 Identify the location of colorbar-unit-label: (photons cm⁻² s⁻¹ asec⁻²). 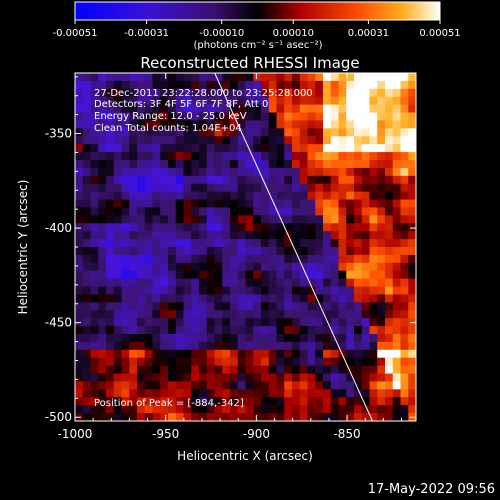
(257, 45).